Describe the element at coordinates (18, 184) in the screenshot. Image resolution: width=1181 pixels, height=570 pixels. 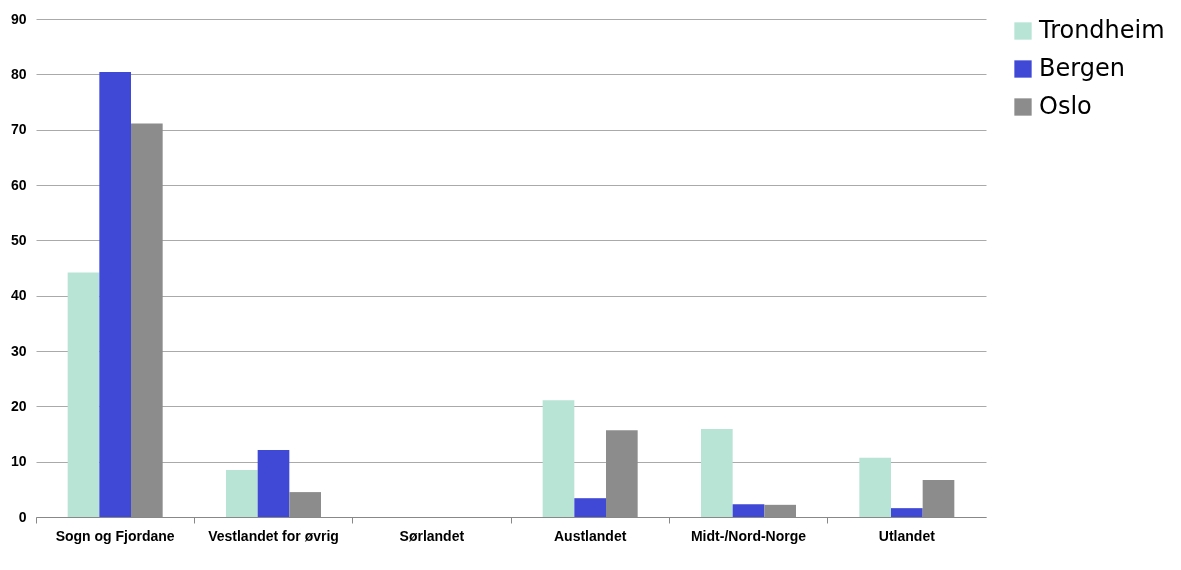
I see `y-tick-label: 60` at that location.